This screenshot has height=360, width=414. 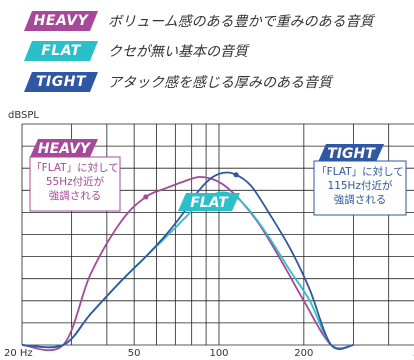 I want to click on legend-row-flat: FLAT クセが無い基本の音質, so click(x=136, y=51).